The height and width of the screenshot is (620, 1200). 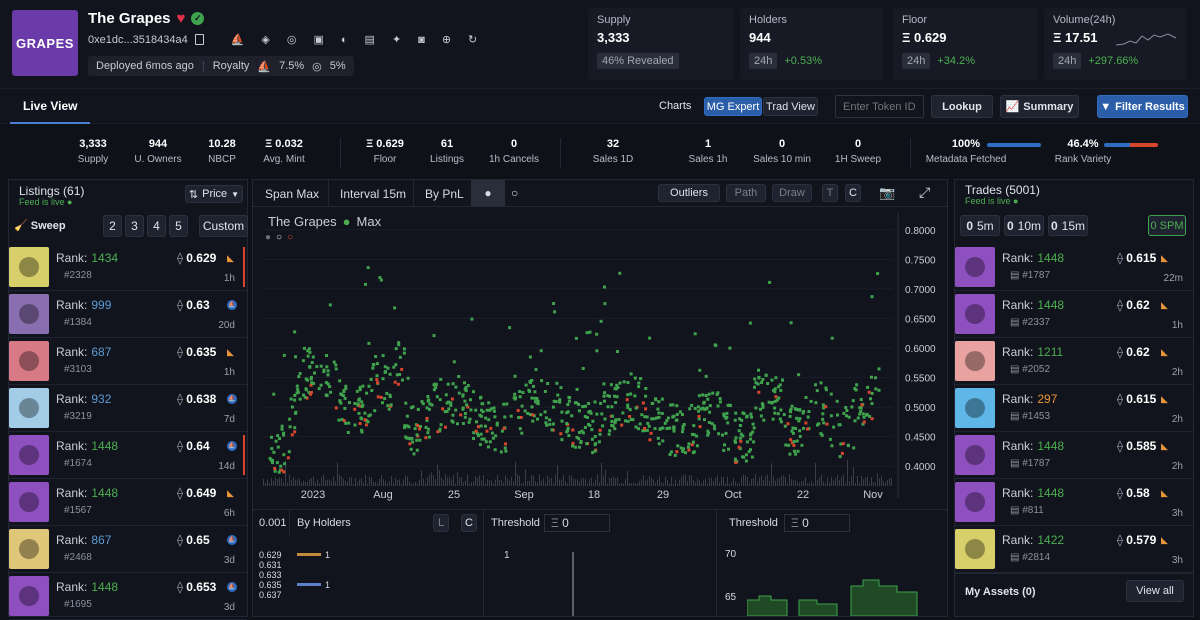 What do you see at coordinates (197, 399) in the screenshot?
I see `price: ⟠ 0.638` at bounding box center [197, 399].